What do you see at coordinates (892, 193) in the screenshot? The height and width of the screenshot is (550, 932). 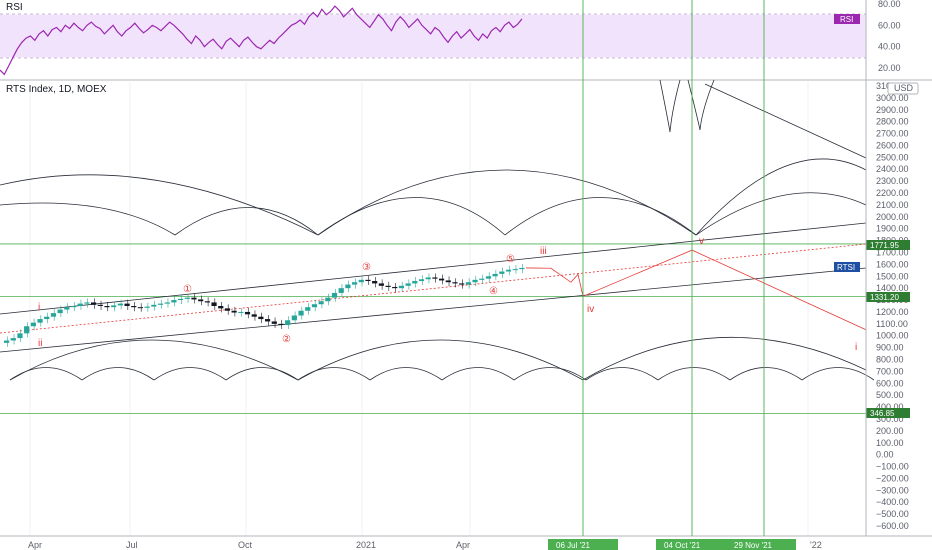 I see `price-tick: 2200.00` at bounding box center [892, 193].